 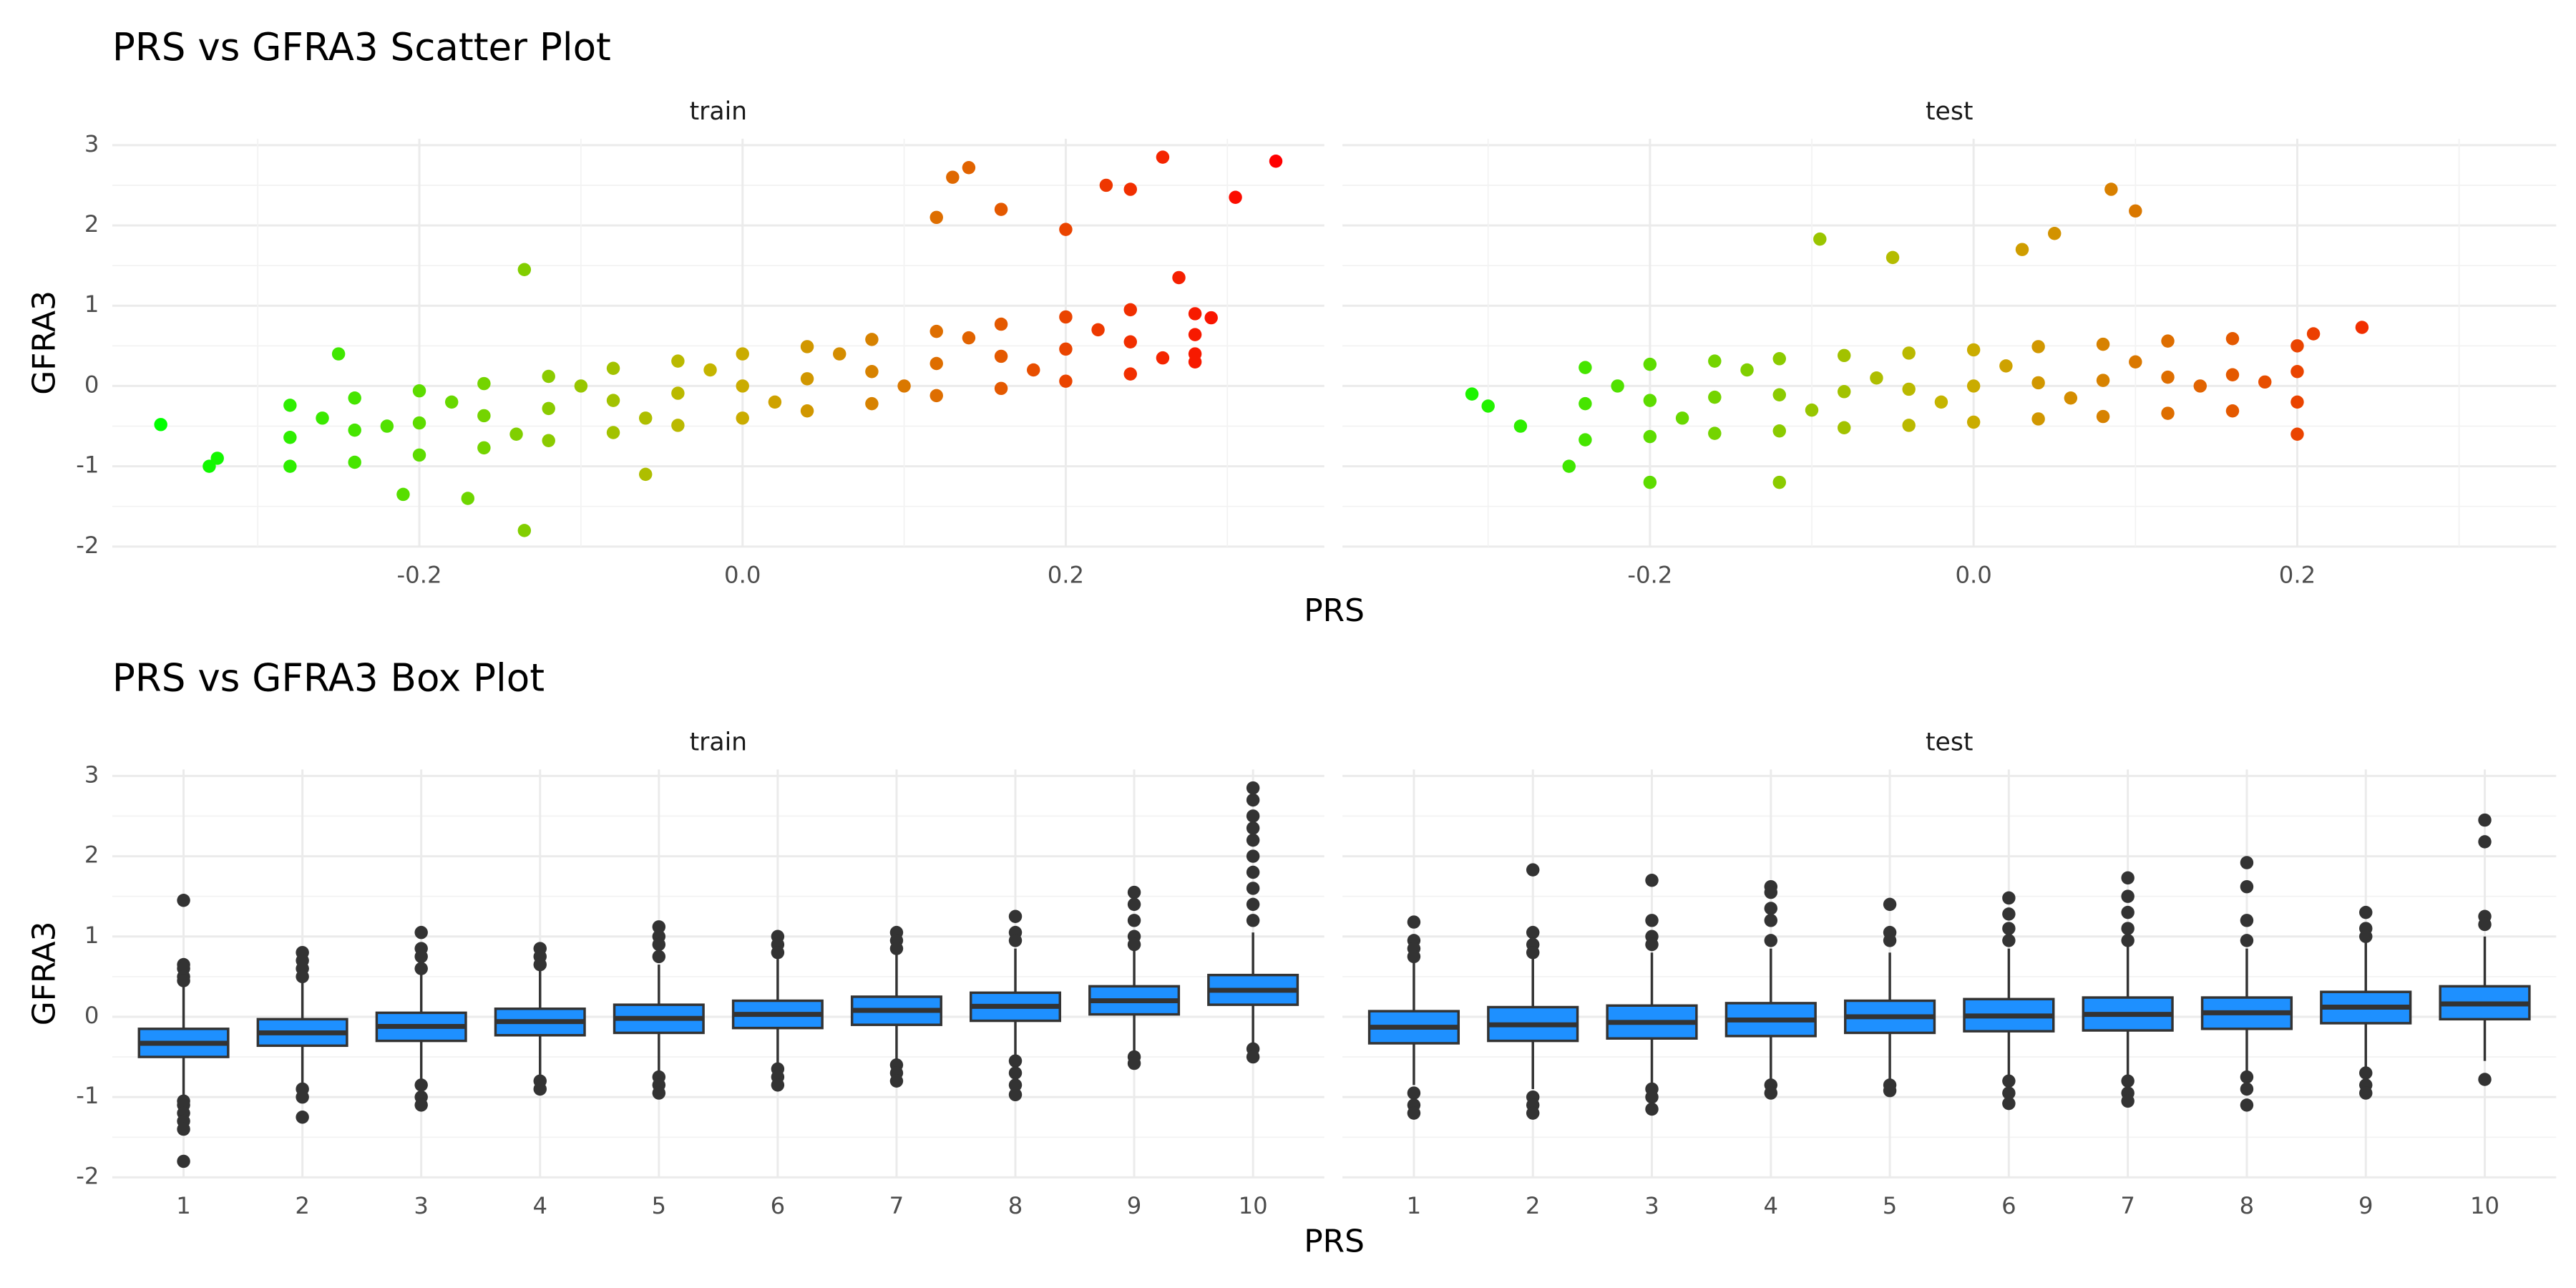 I want to click on y-tick-label: 3, so click(x=91, y=143).